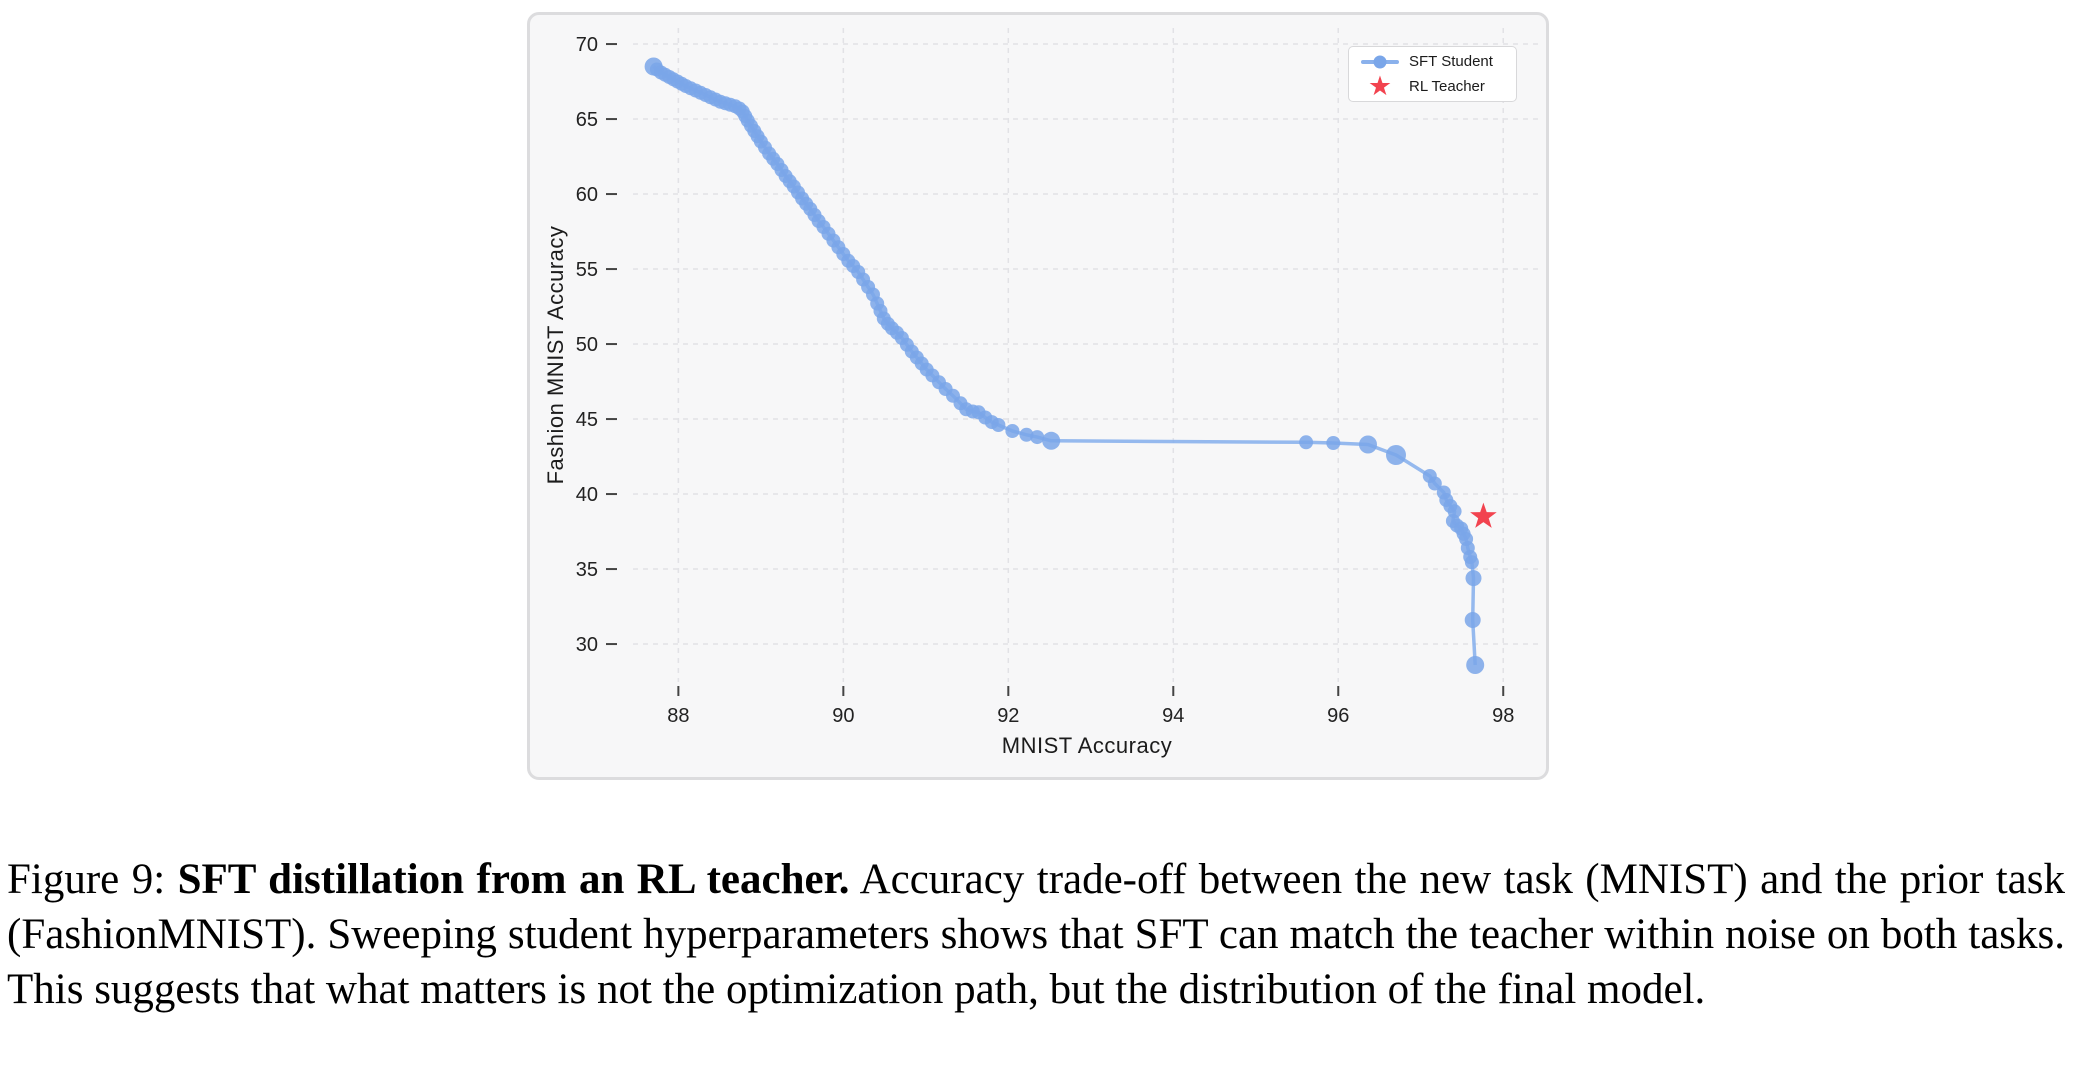 The width and height of the screenshot is (2074, 1077). What do you see at coordinates (1173, 716) in the screenshot?
I see `x-tick-label: 94` at bounding box center [1173, 716].